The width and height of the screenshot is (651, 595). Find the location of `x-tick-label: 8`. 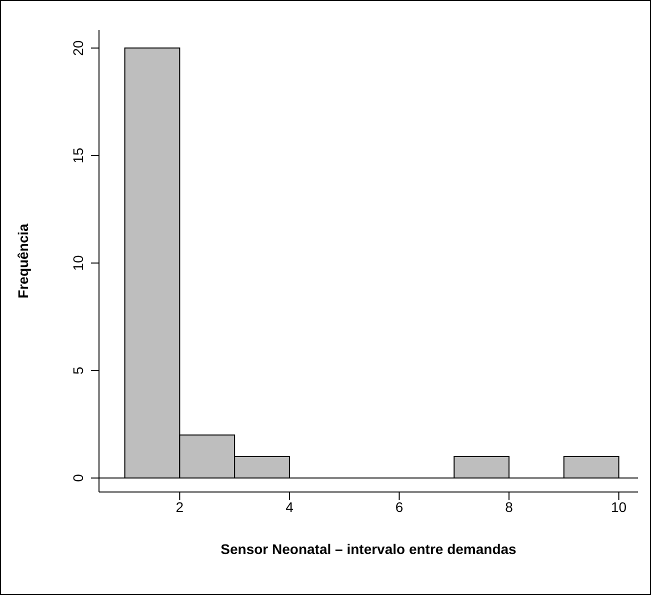

x-tick-label: 8 is located at coordinates (509, 506).